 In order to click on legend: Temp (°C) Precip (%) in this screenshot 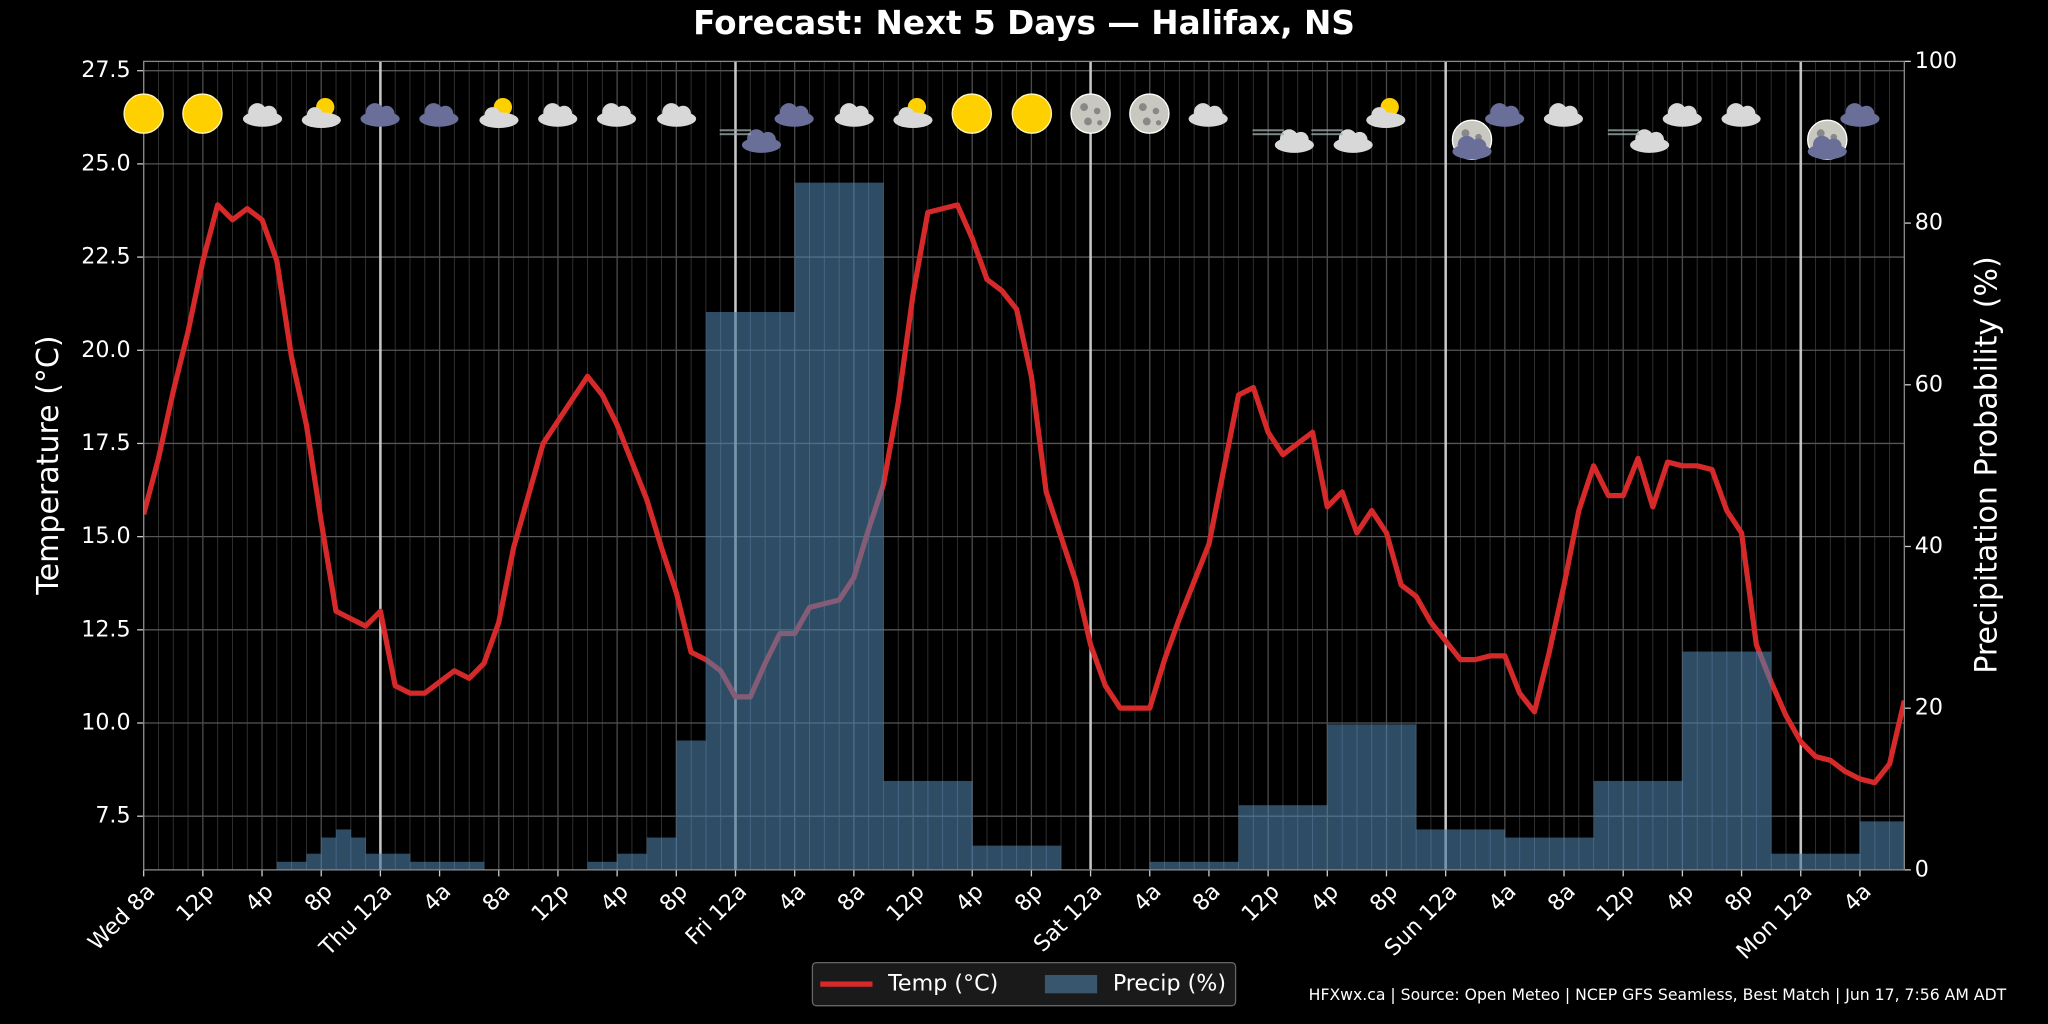, I will do `click(1024, 984)`.